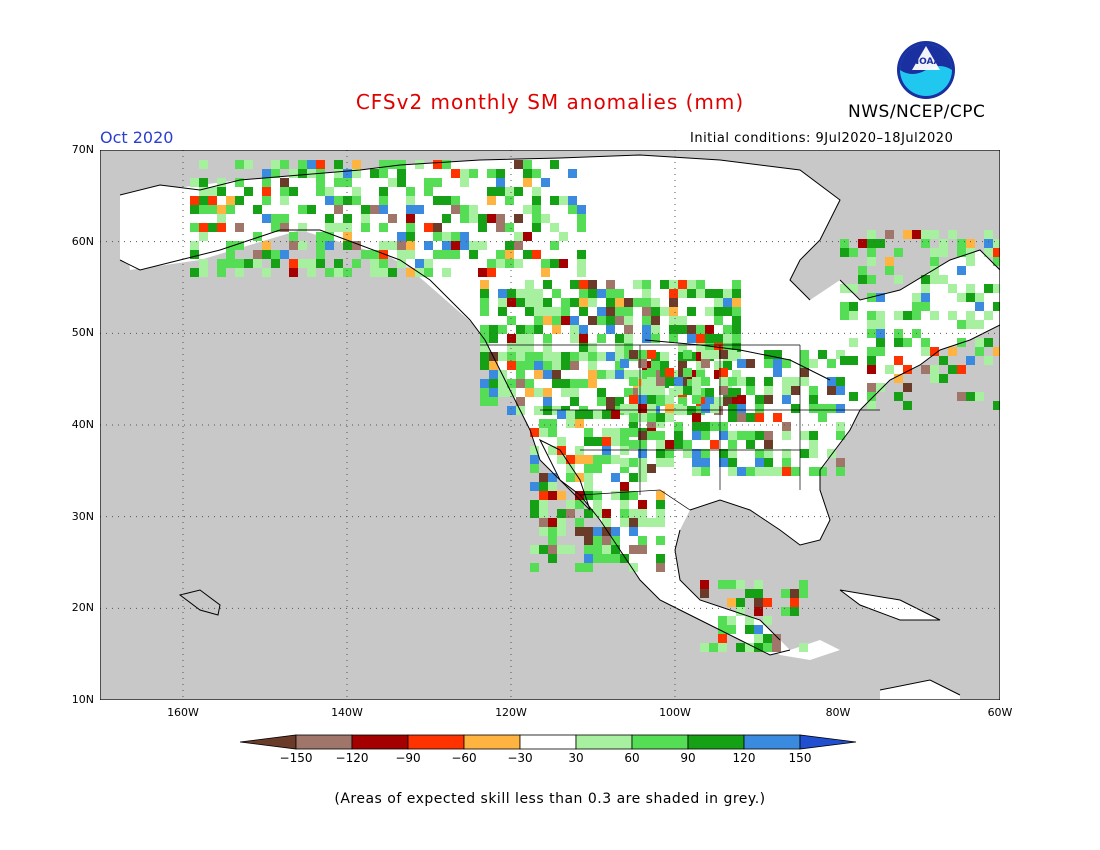  I want to click on lat-label: 10N, so click(82, 699).